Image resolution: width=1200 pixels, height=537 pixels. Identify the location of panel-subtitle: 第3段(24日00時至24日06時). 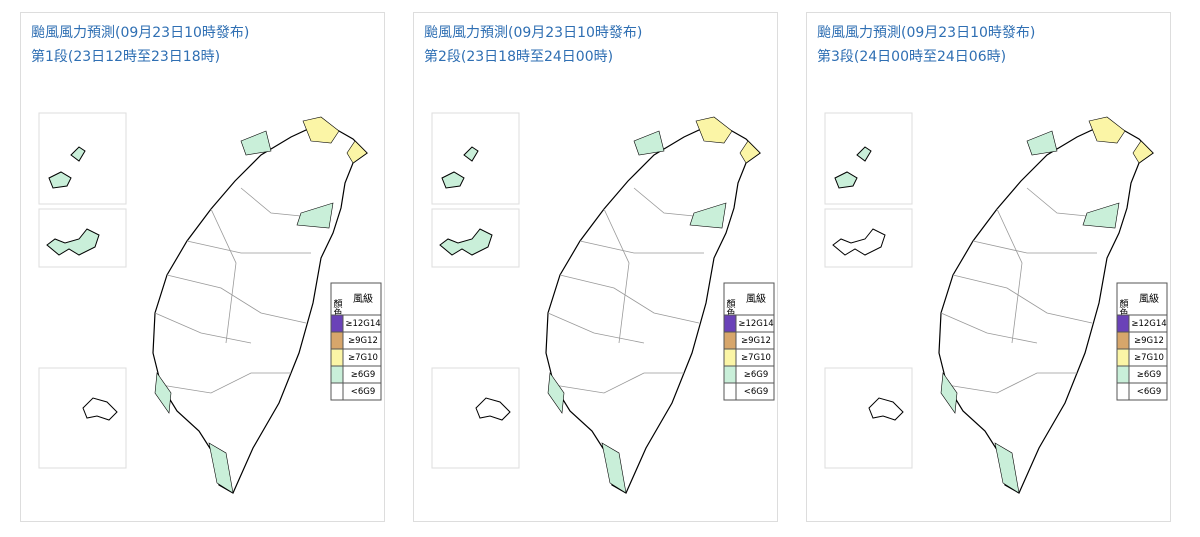
(911, 56).